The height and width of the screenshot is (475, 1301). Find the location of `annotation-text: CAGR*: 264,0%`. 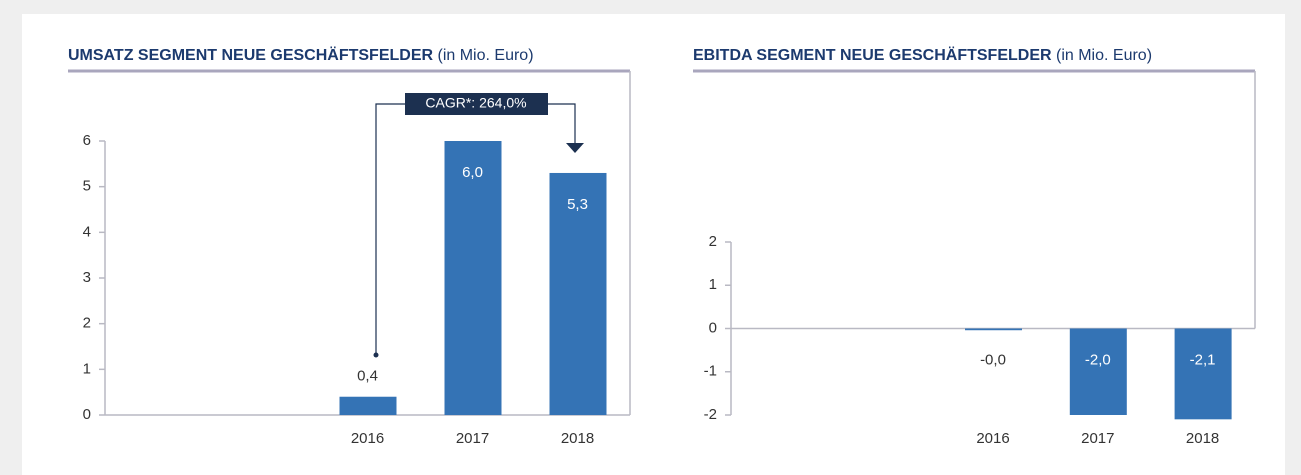

annotation-text: CAGR*: 264,0% is located at coordinates (475, 103).